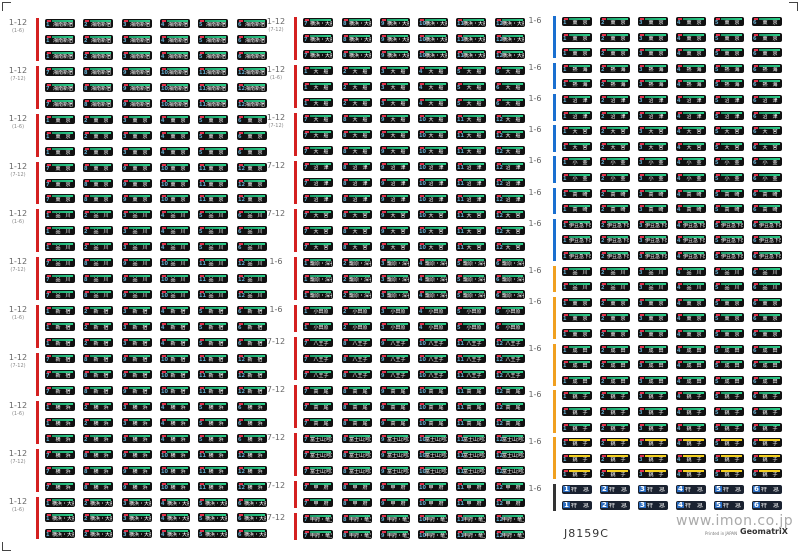 The width and height of the screenshot is (800, 554). Describe the element at coordinates (395, 54) in the screenshot. I see `destination-decal: 9横浜・大船` at that location.